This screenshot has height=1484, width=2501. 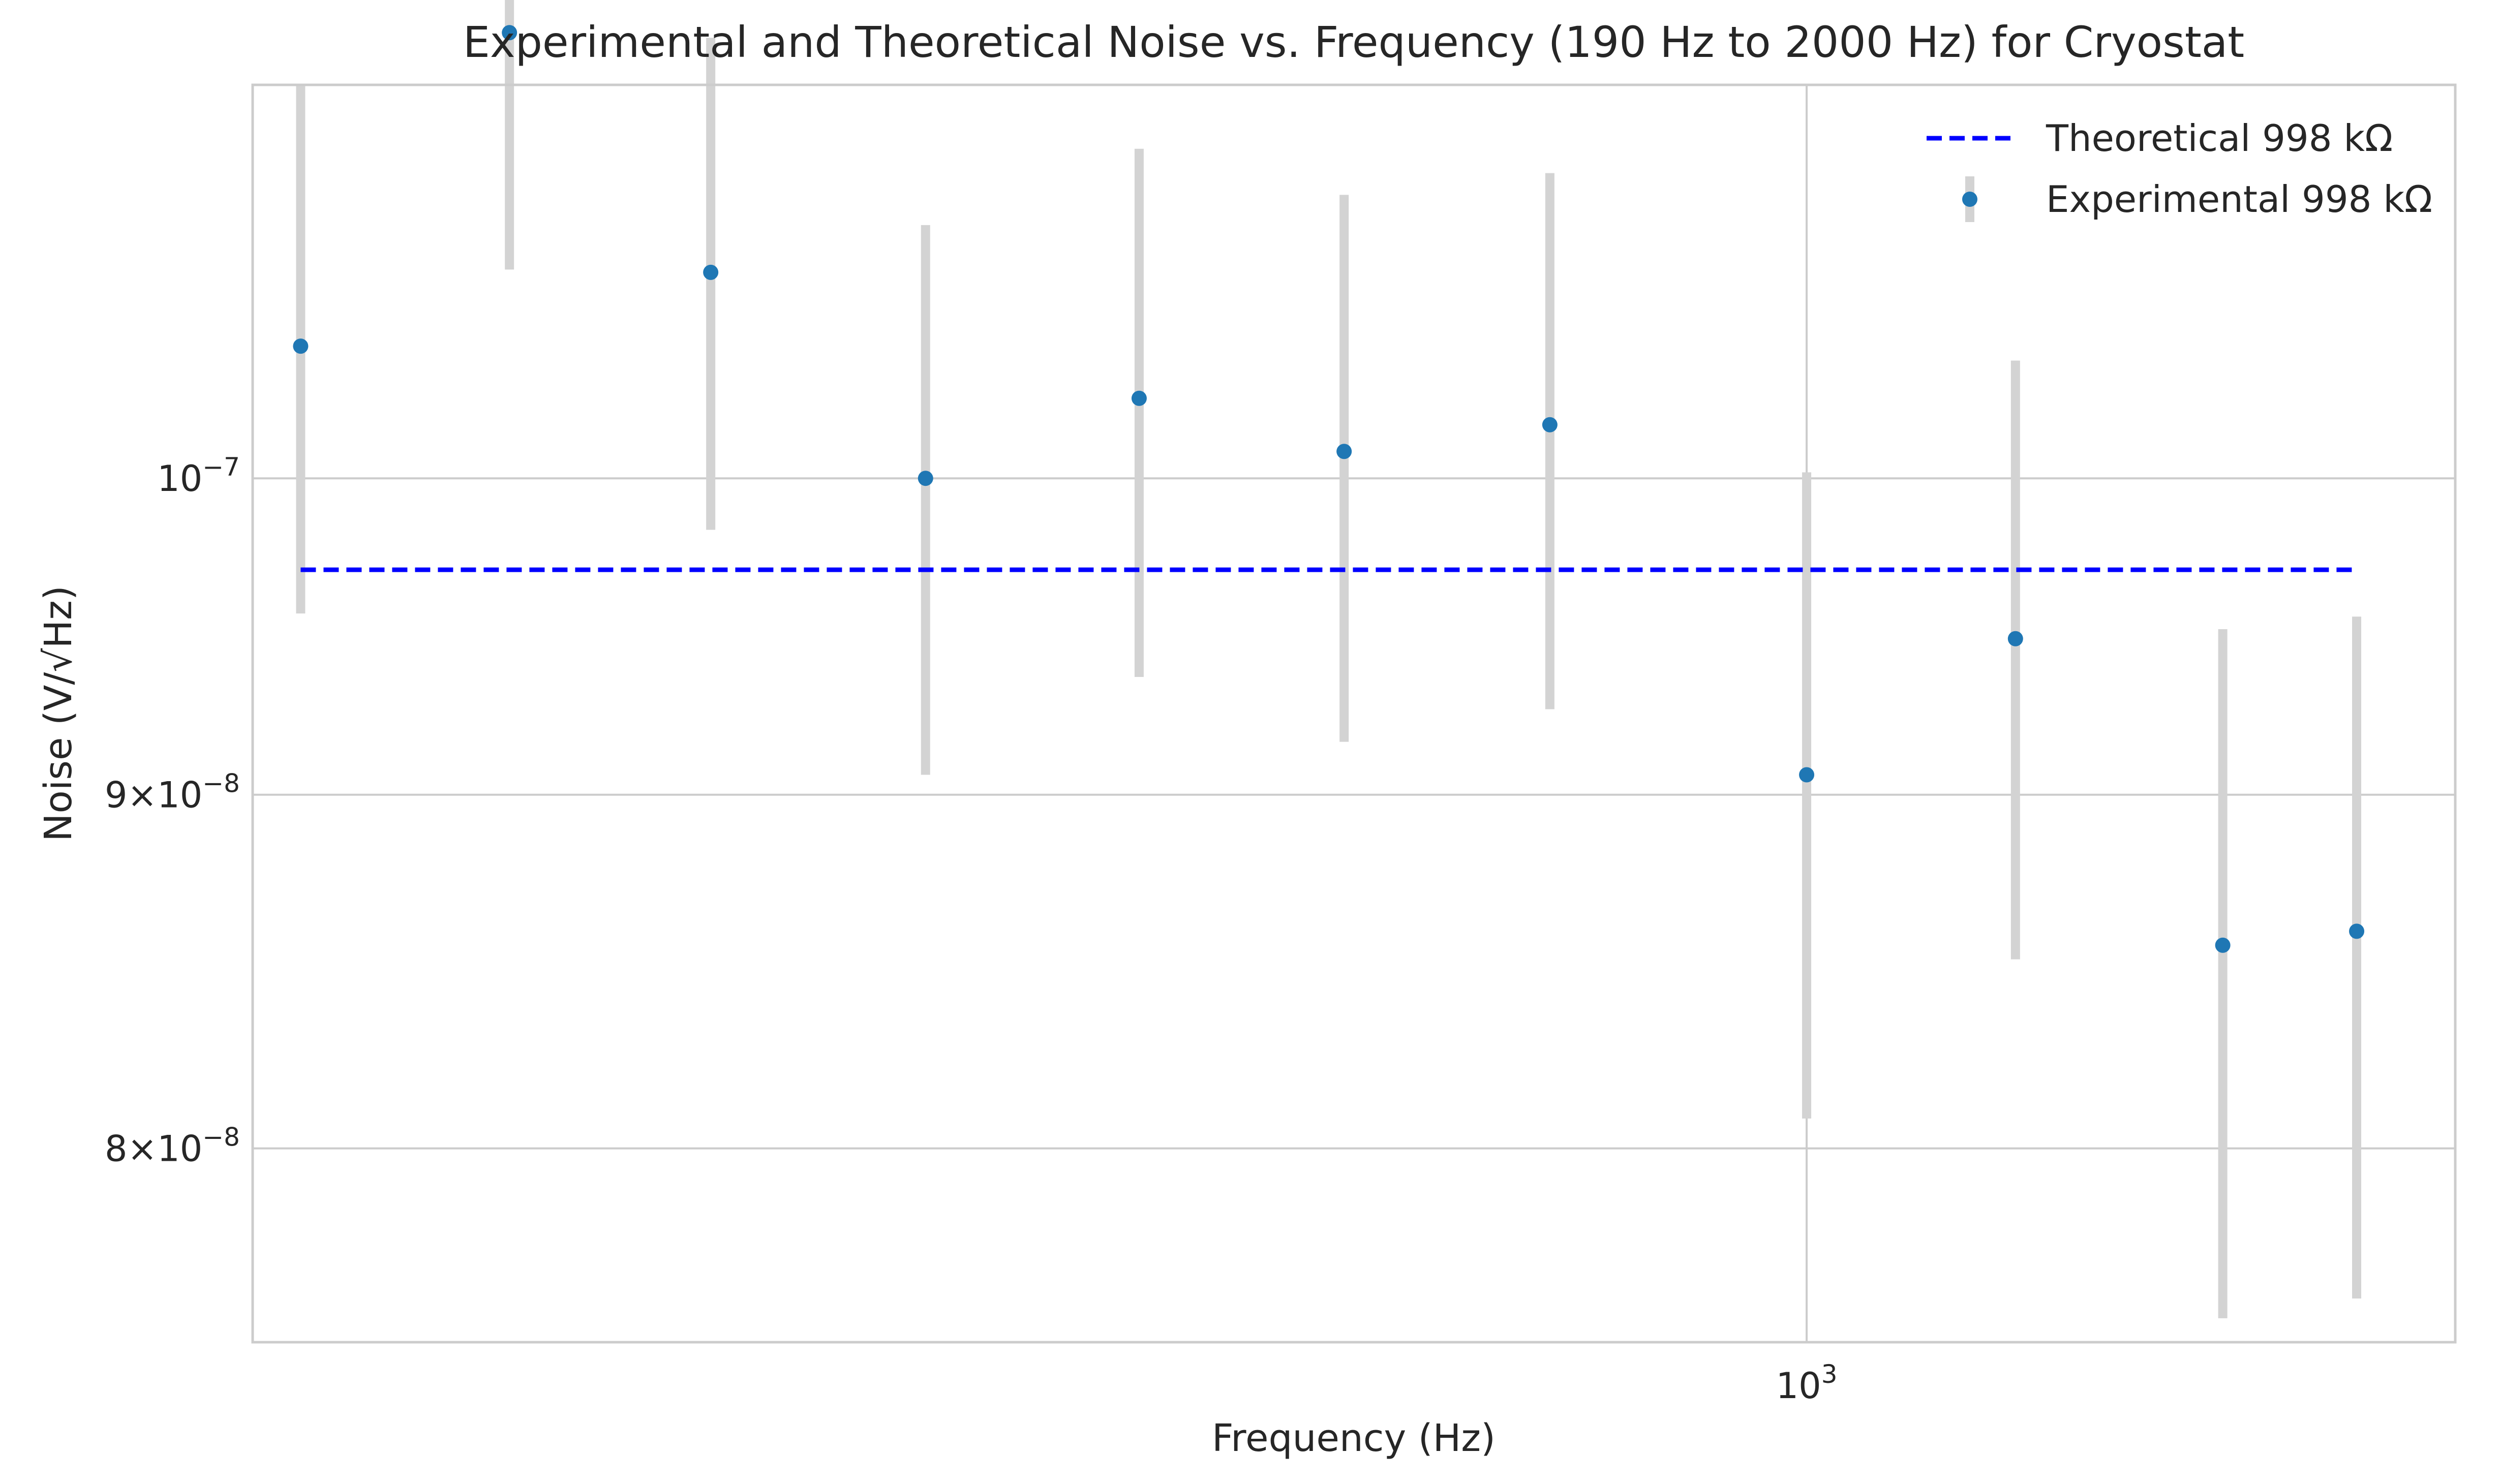 I want to click on y-tick-label-0: 10−7, so click(x=198, y=476).